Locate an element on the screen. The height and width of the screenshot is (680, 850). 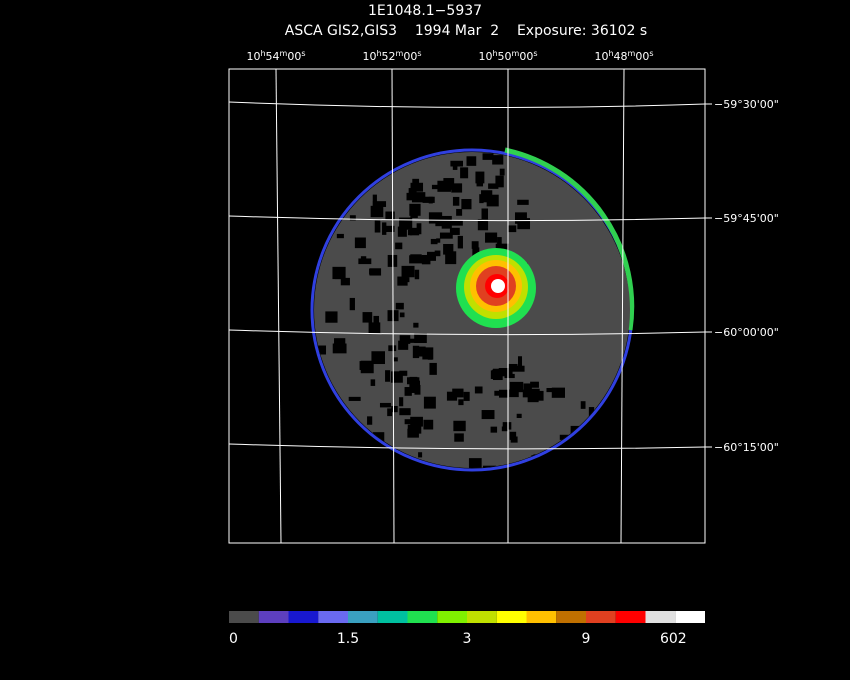
ra-labels: 10h54m00s 10h52m00s 10h50m00s 10h48m00s is located at coordinates (449, 56).